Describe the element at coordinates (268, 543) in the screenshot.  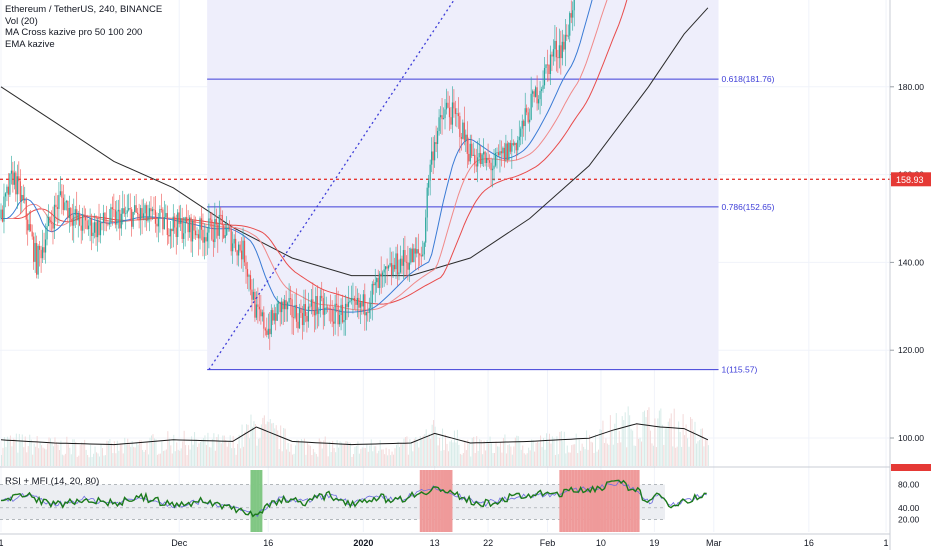
I see `time-tick-label: 16` at that location.